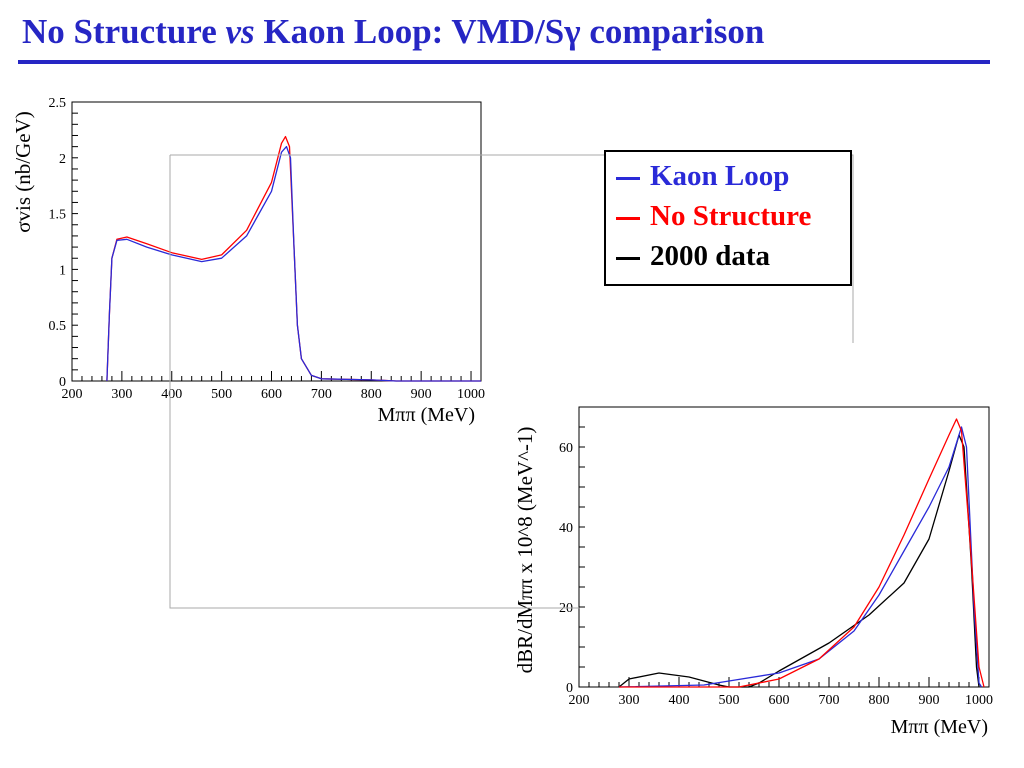 This screenshot has height=768, width=1024. I want to click on title-part2: Kaon Loop: VMD/Sγ comparison, so click(509, 31).